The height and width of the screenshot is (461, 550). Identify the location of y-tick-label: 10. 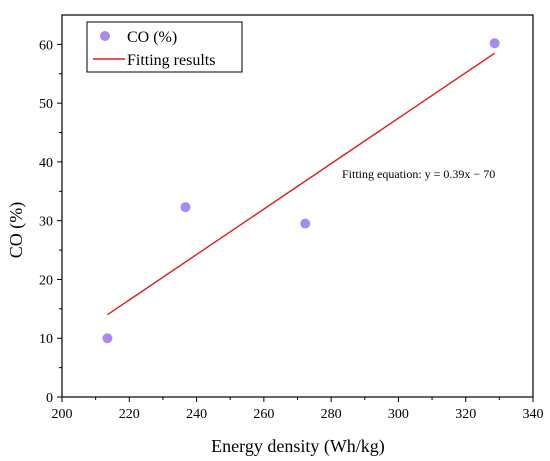
(46, 339).